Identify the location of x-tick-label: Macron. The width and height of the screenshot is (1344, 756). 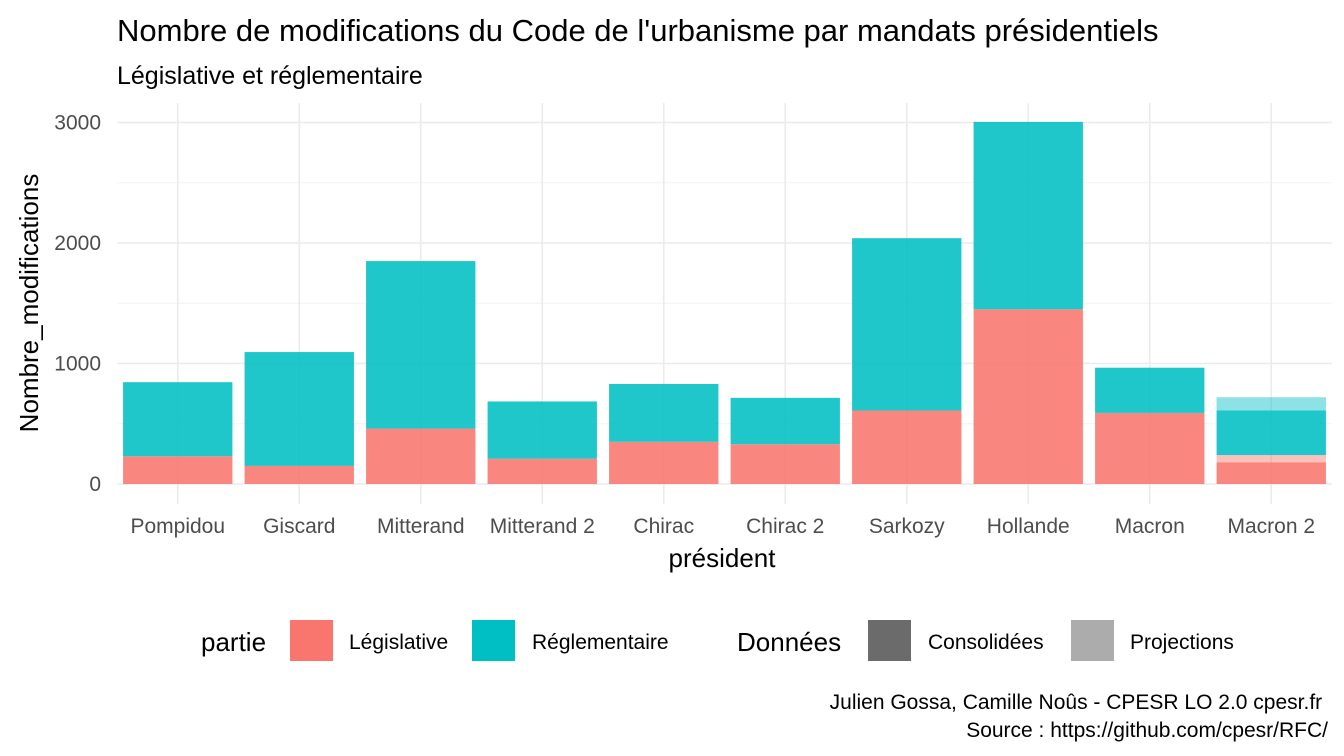
(1150, 526).